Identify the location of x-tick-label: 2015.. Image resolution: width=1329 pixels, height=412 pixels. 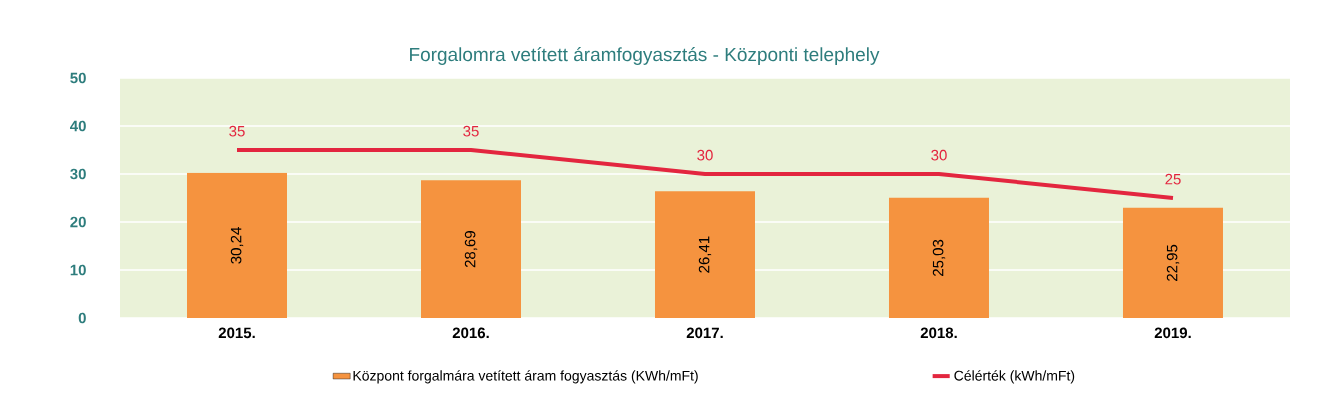
(236, 333).